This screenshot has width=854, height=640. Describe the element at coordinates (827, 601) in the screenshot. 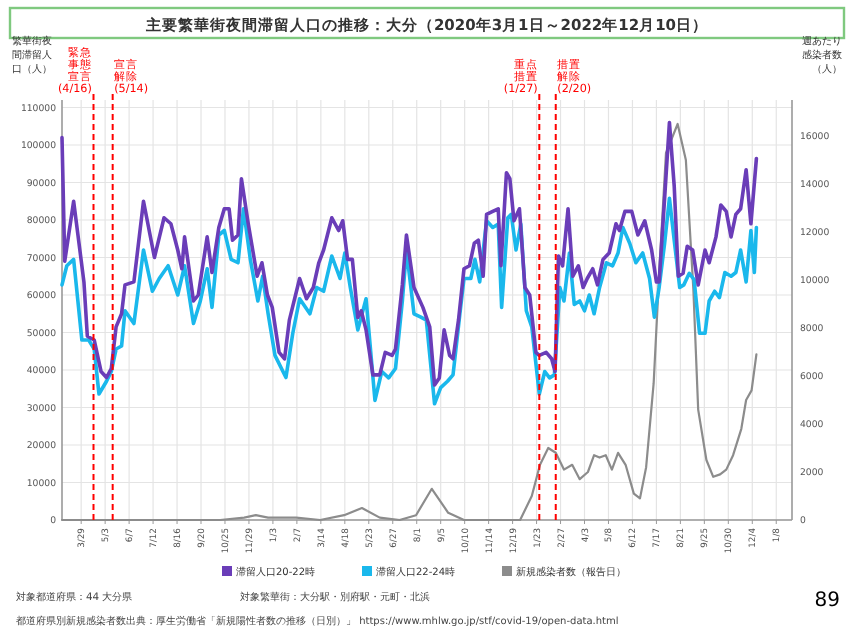

I see `text: 89` at that location.